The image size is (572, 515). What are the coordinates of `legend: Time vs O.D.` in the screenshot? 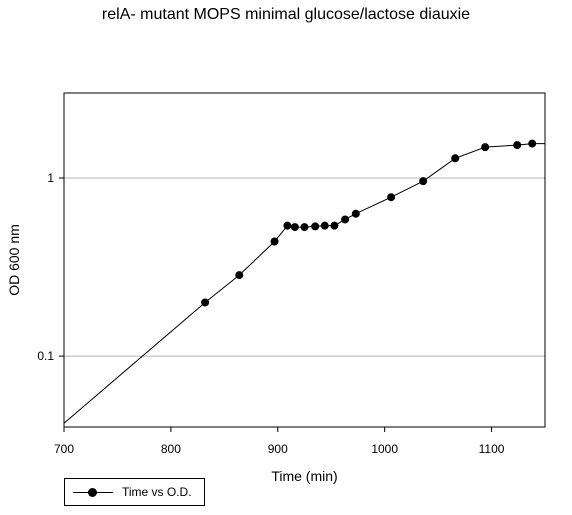 It's located at (134, 492).